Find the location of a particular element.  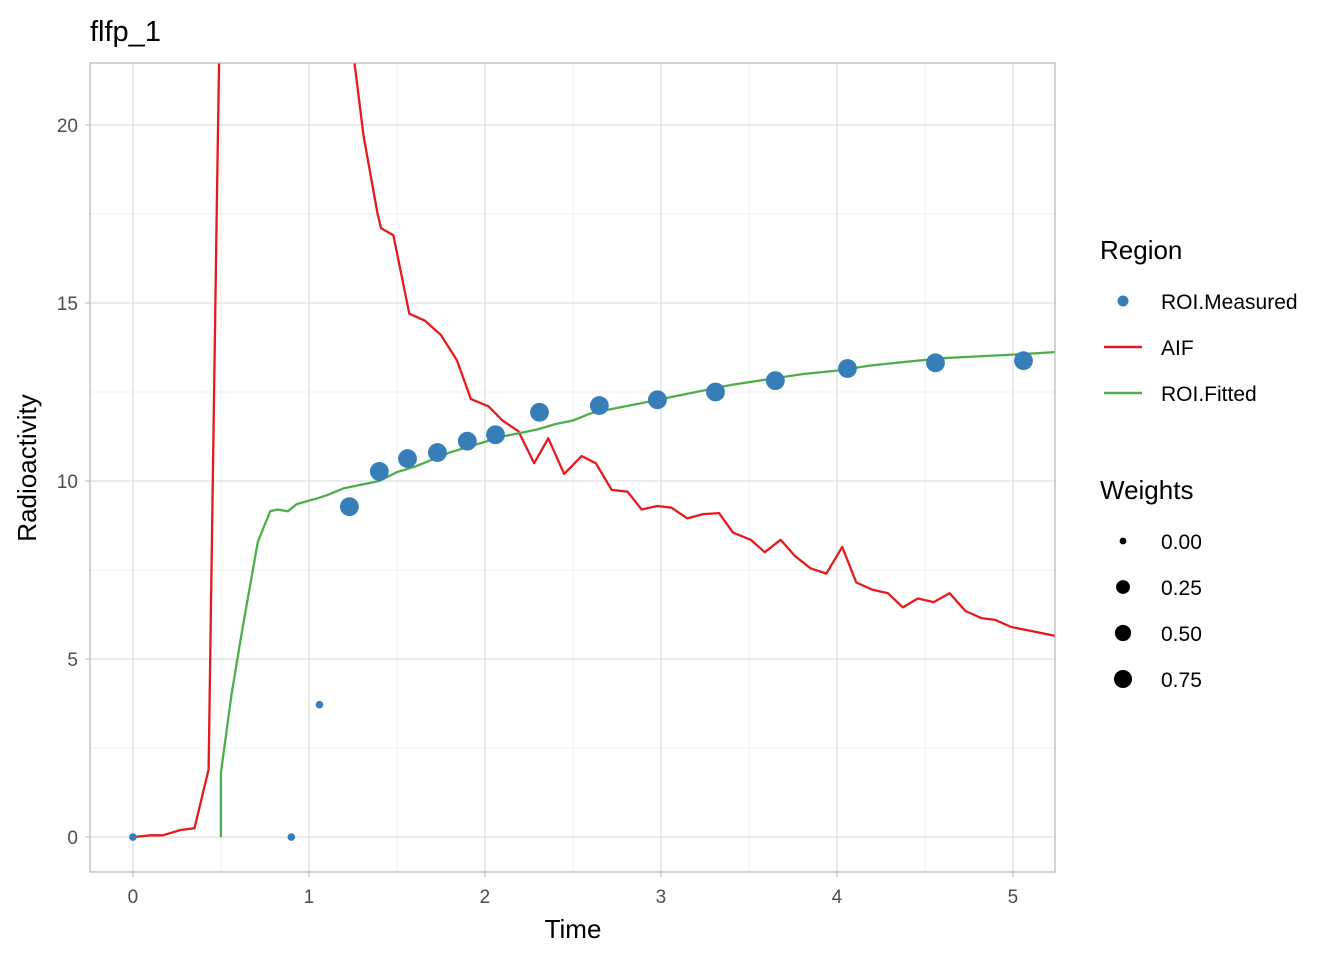

y-tick-label: 10 is located at coordinates (67, 482).